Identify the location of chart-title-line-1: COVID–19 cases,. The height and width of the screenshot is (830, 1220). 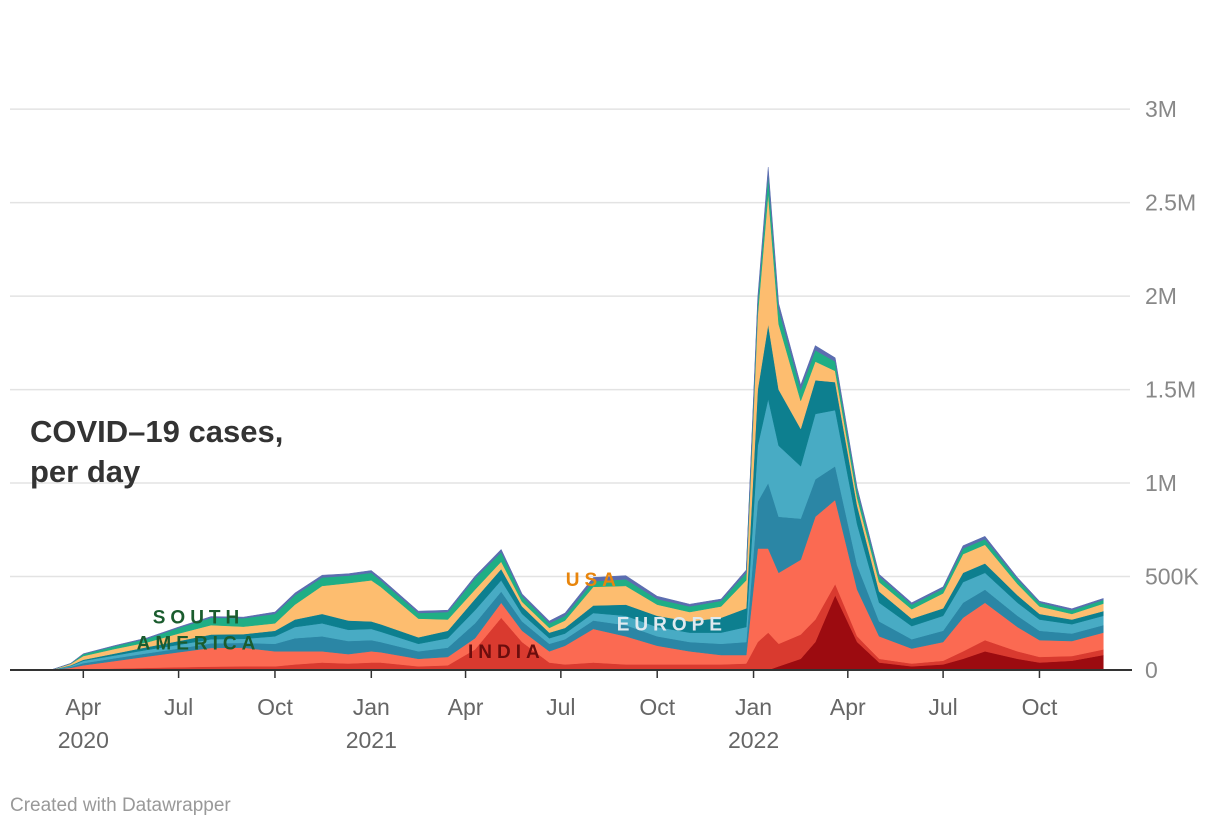
(157, 431).